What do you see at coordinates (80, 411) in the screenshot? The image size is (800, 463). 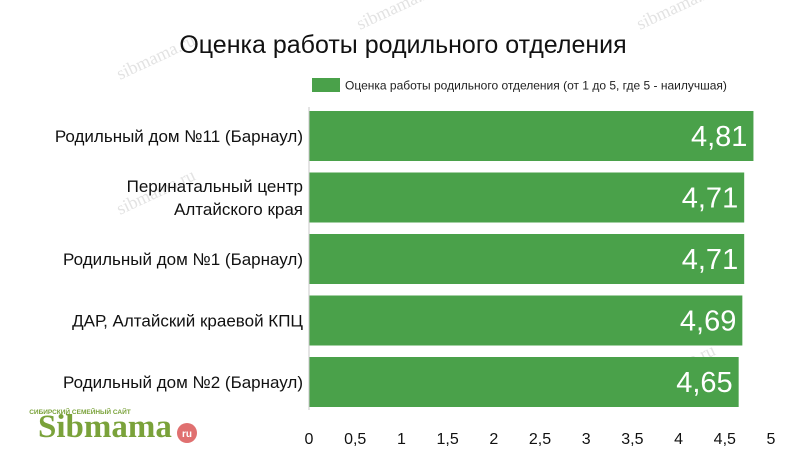 I see `logo-tagline: СИБИРСКИЙ СЕМЕЙНЫЙ САЙТ` at bounding box center [80, 411].